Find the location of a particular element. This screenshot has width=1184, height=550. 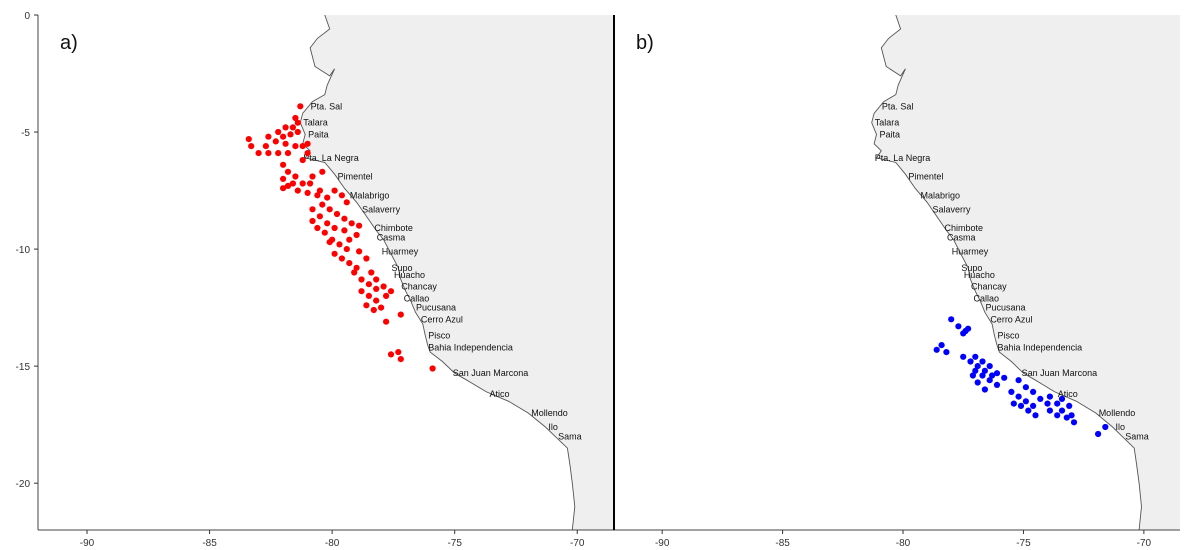

port-label: Chancay is located at coordinates (989, 287).